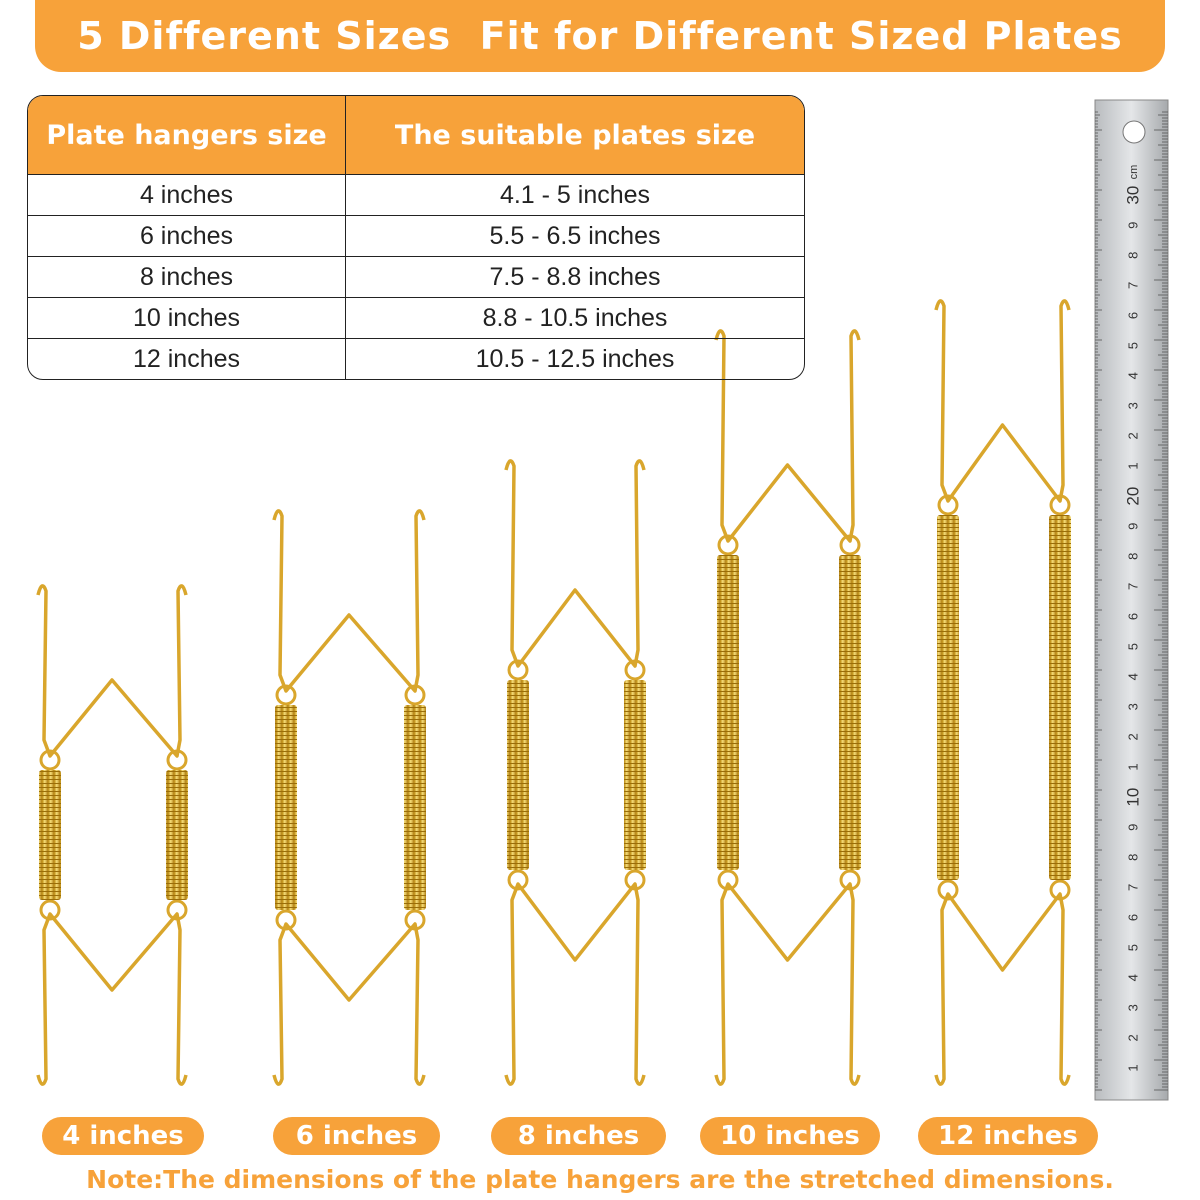 This screenshot has height=1200, width=1200. I want to click on table-cell: 10 inches, so click(186, 317).